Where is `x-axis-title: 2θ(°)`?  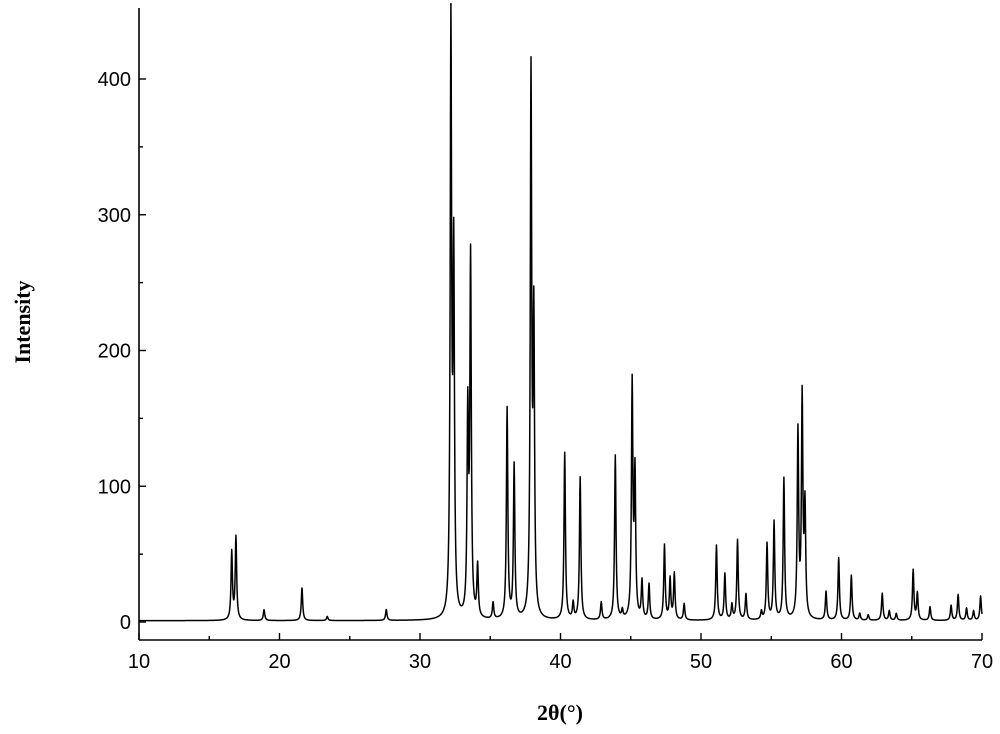 x-axis-title: 2θ(°) is located at coordinates (560, 712).